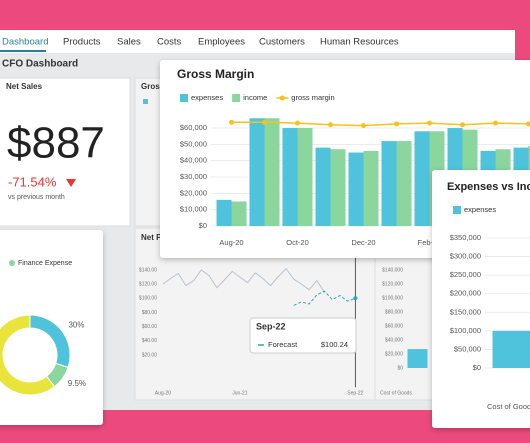 This screenshot has height=443, width=530. I want to click on tooltip-value: $100.24, so click(334, 344).